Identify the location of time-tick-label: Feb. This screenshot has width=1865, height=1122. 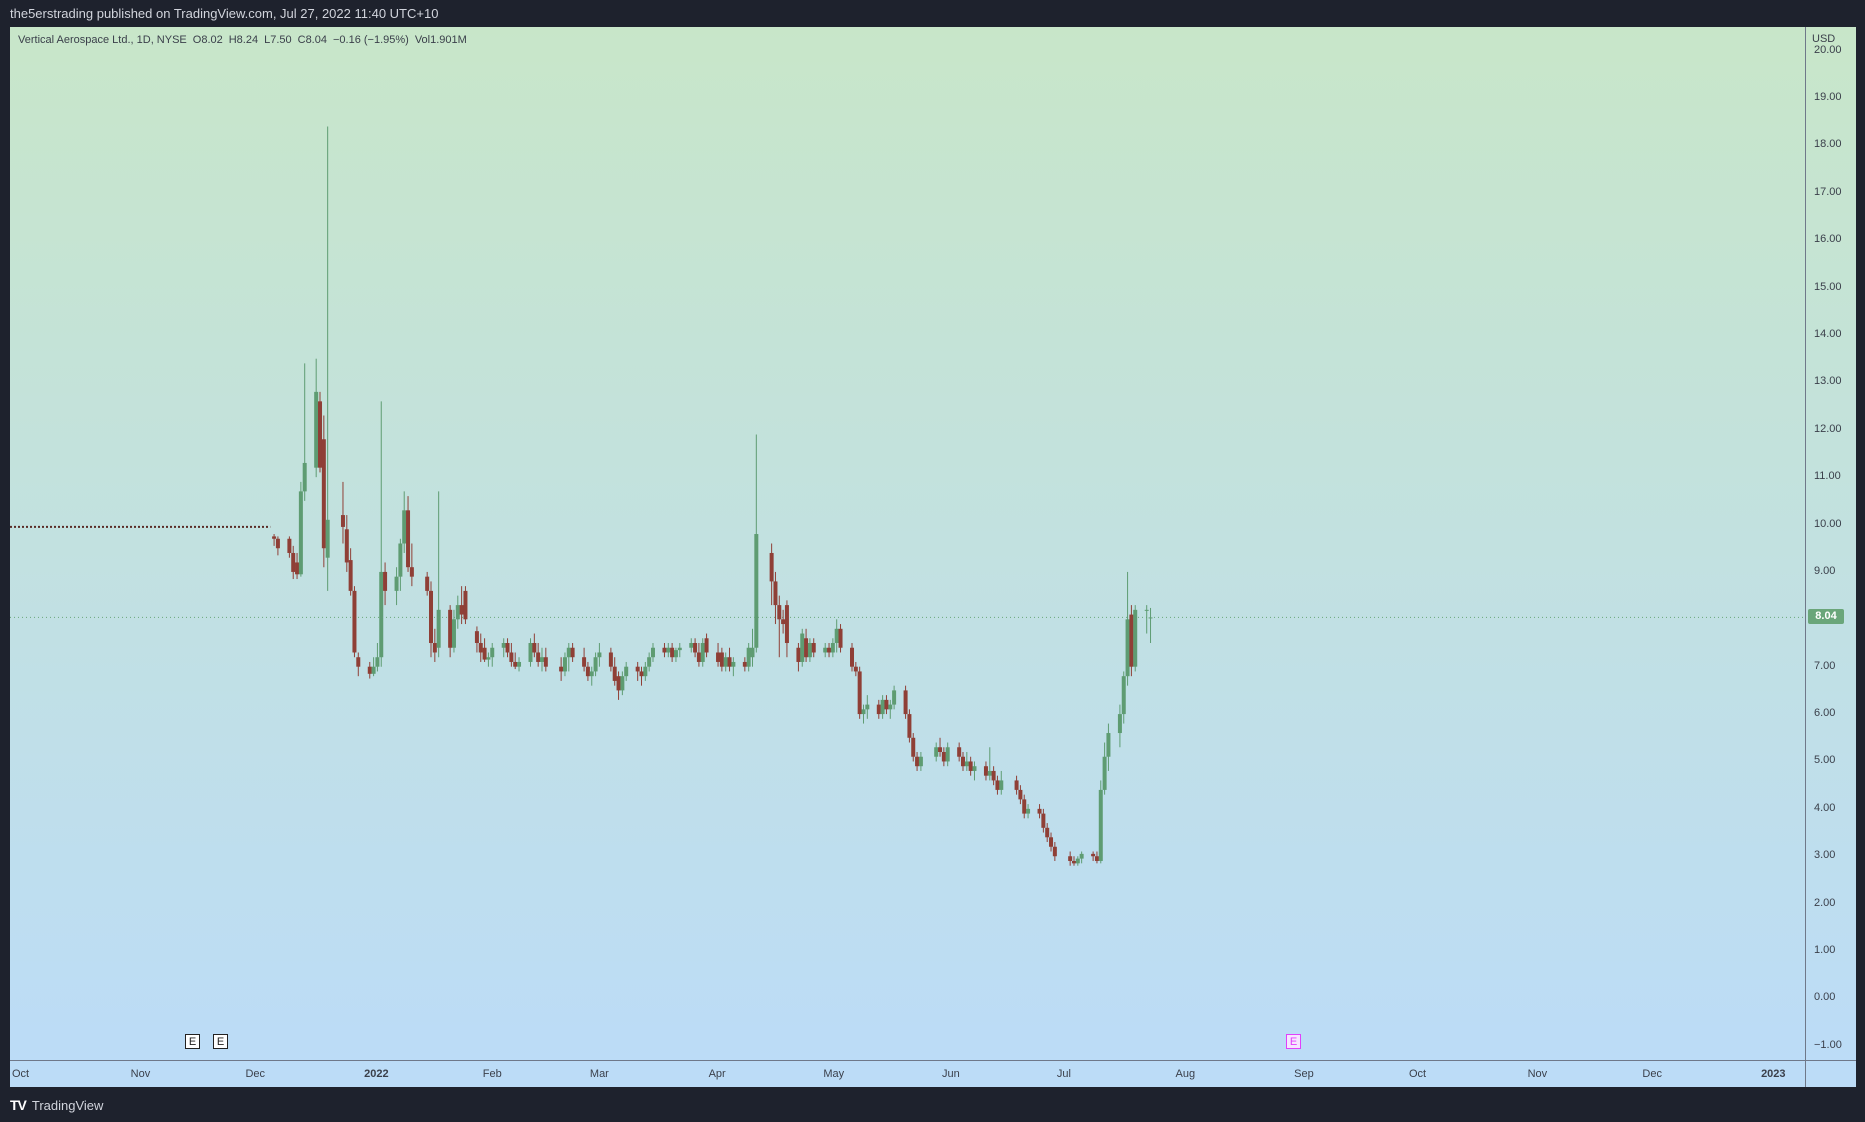
(492, 1074).